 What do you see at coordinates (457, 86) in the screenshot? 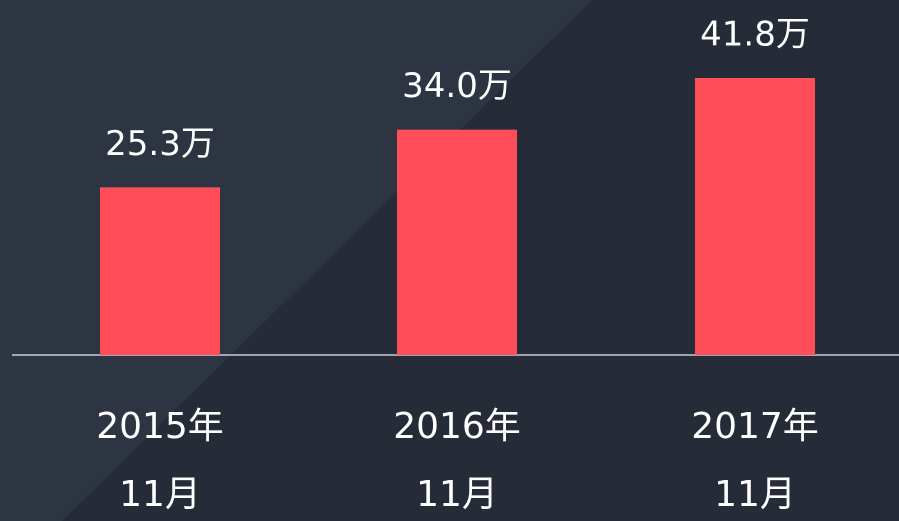
I see `value-label: 34.0万` at bounding box center [457, 86].